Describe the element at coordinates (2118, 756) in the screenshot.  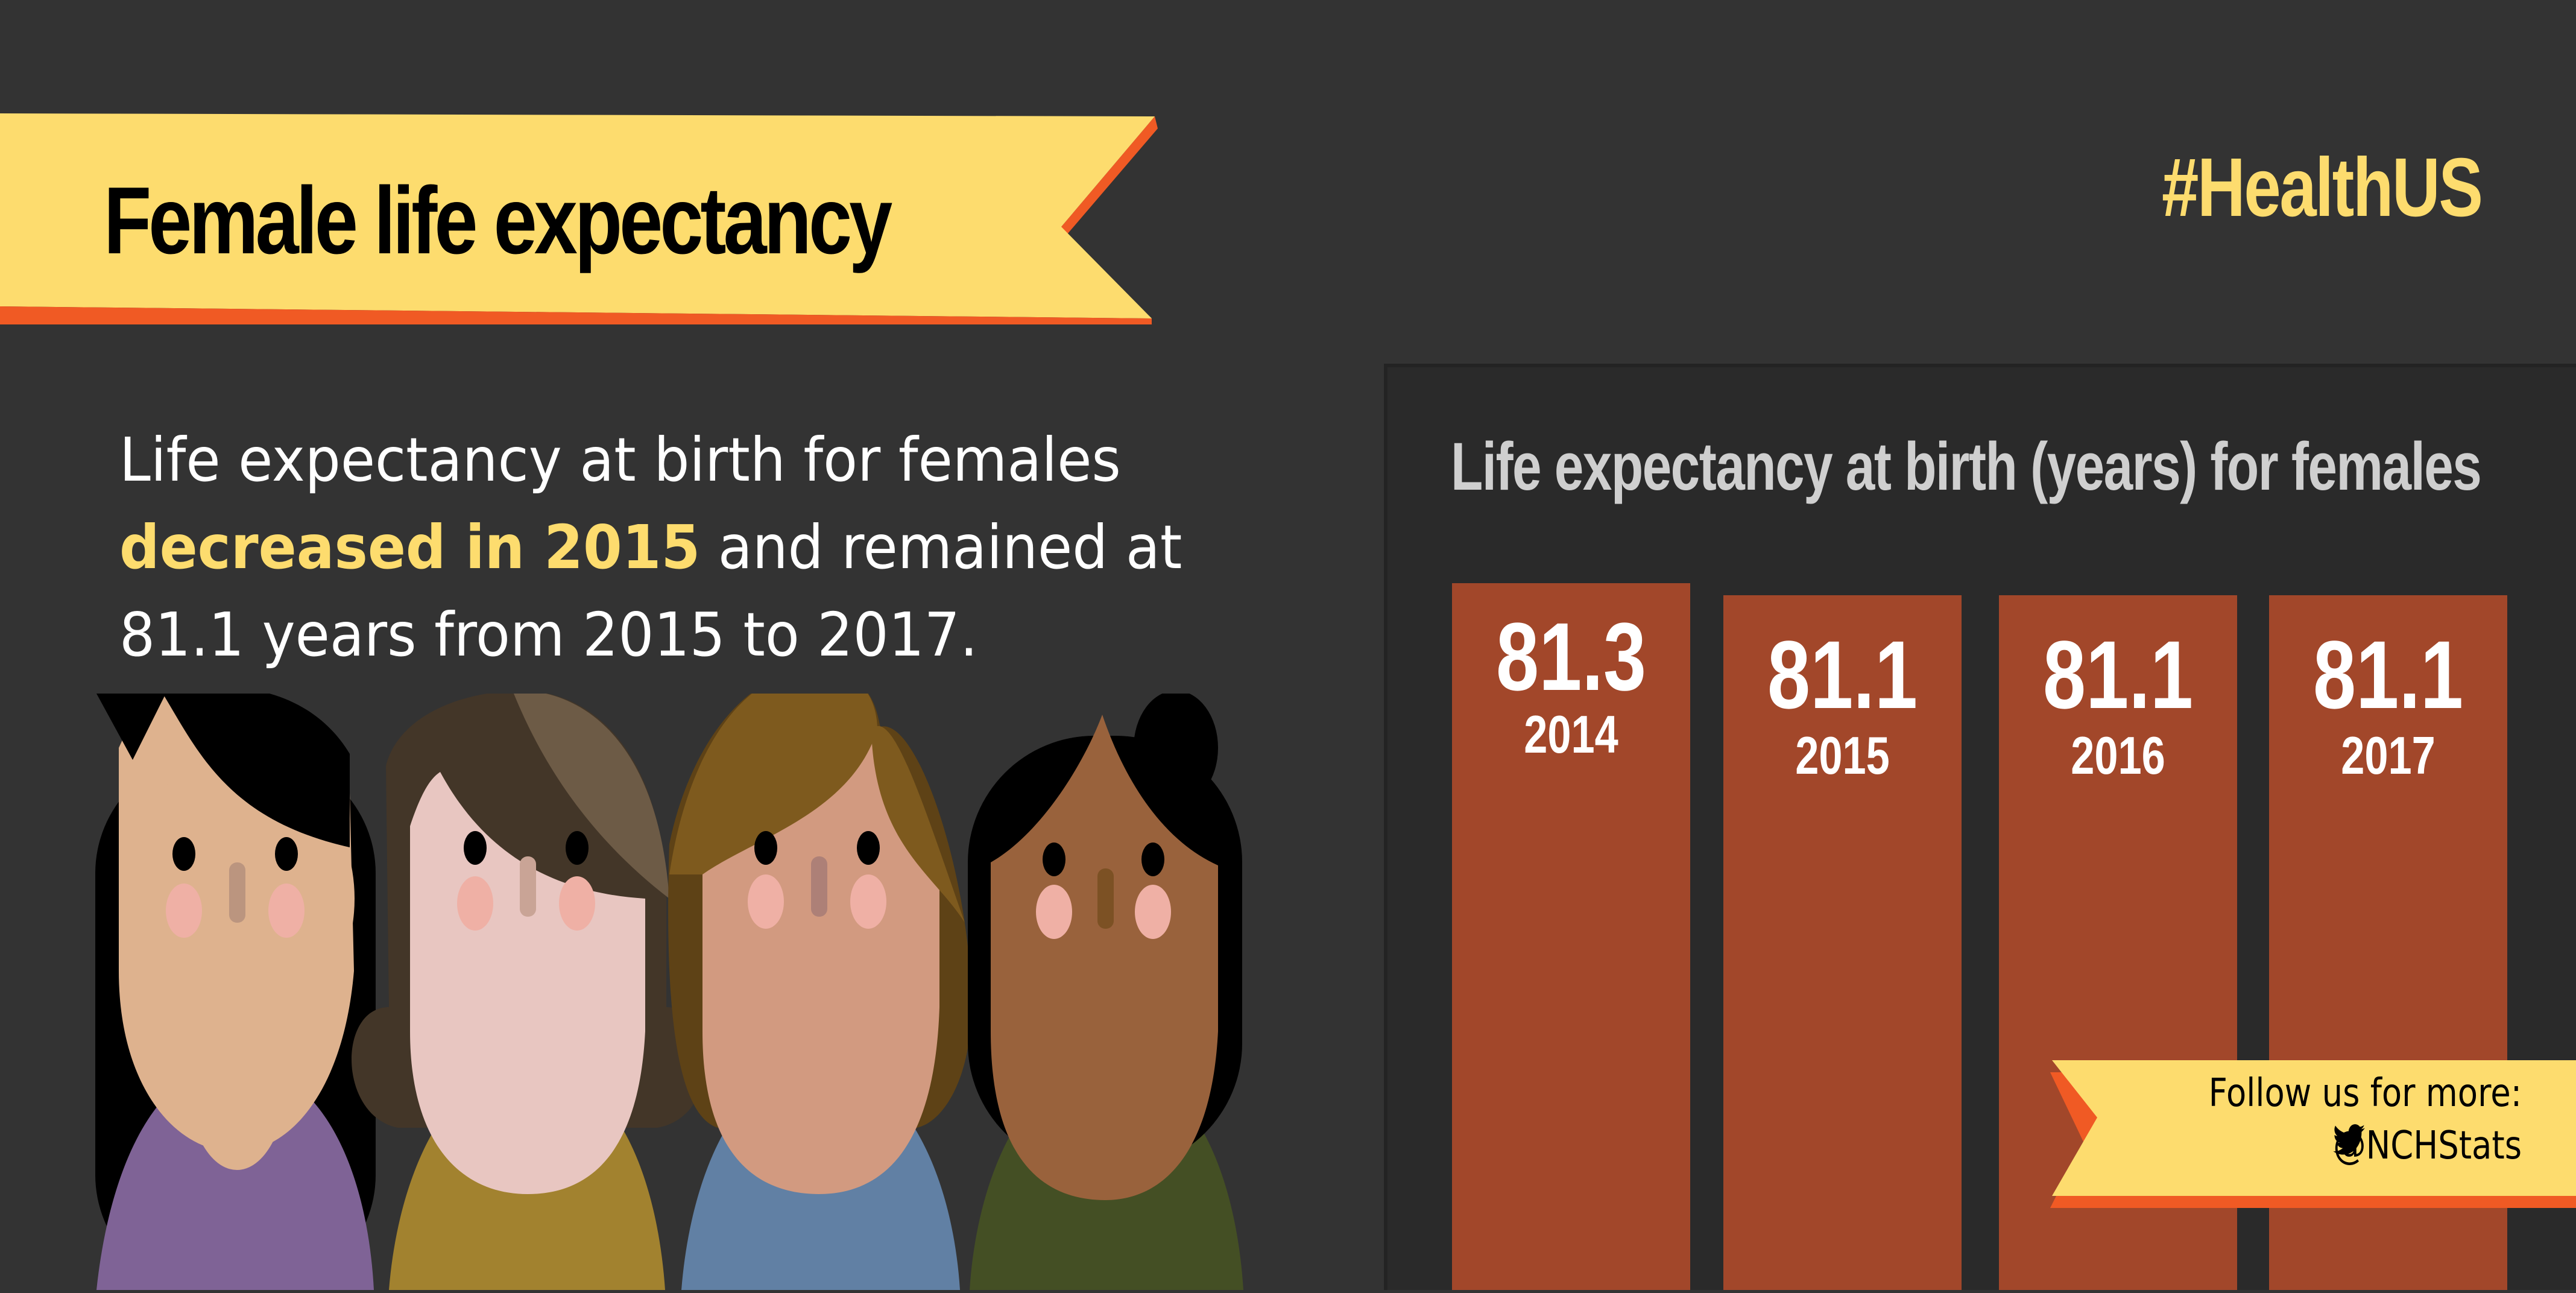
I see `bar-year-label: 2016` at that location.